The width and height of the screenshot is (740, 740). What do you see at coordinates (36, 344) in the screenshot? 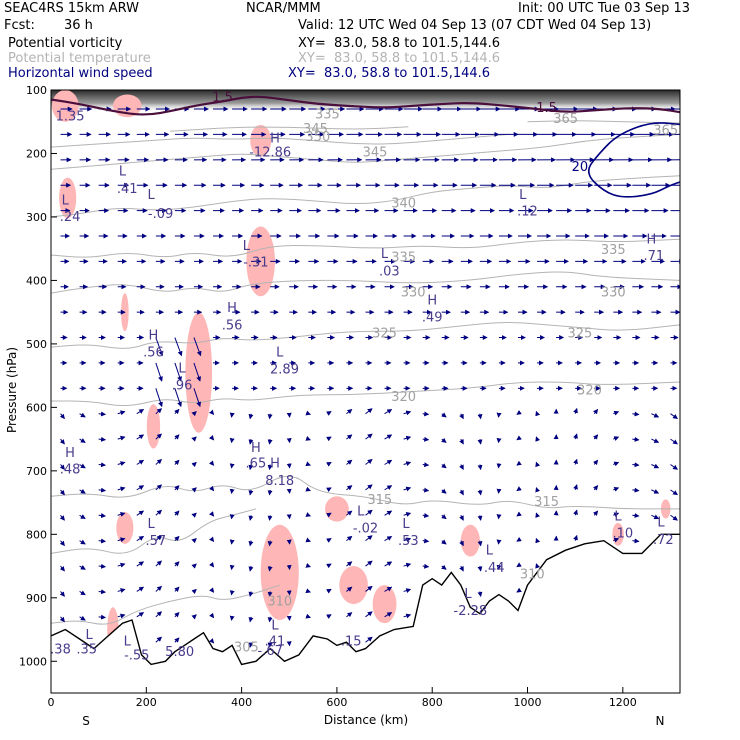
I see `y-tick-label: 500` at bounding box center [36, 344].